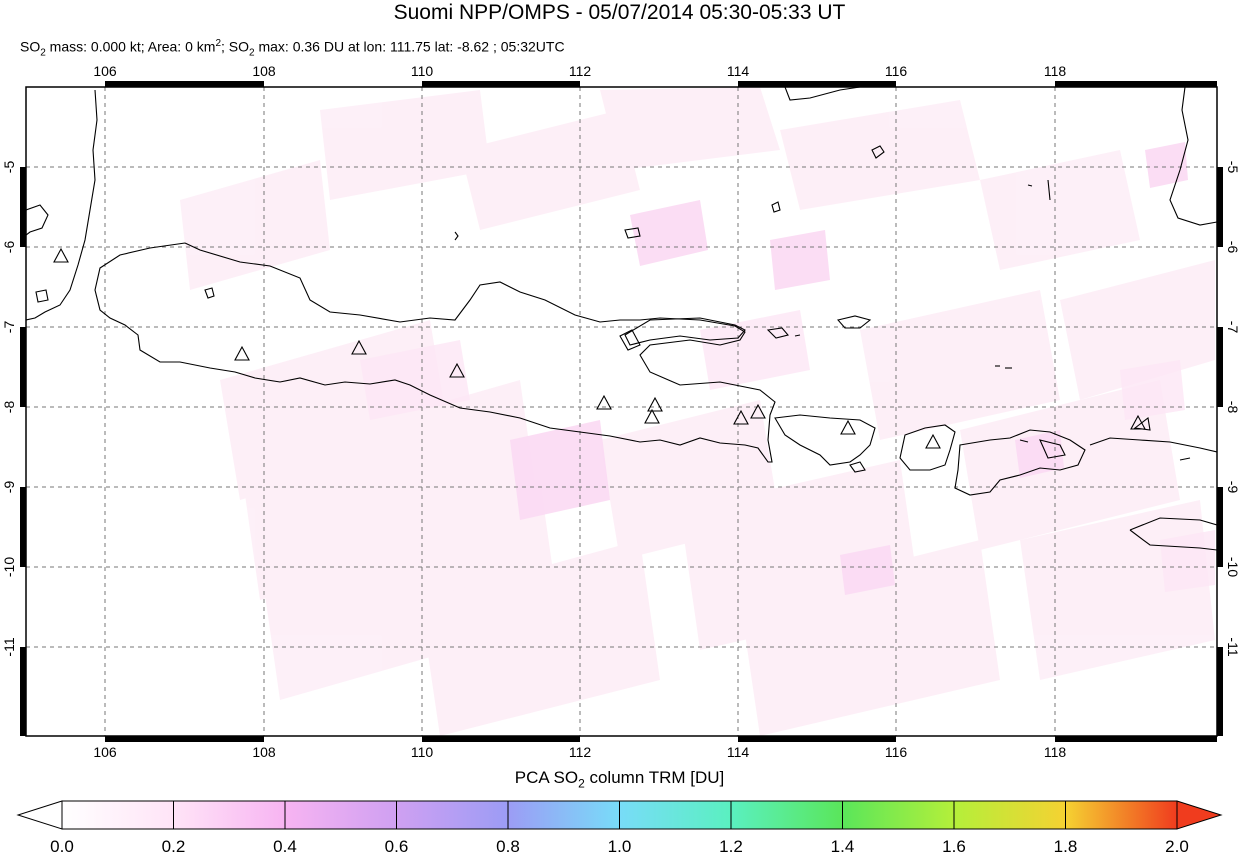 This screenshot has width=1239, height=855. What do you see at coordinates (174, 846) in the screenshot?
I see `colorbar-tick-label: 0.2` at bounding box center [174, 846].